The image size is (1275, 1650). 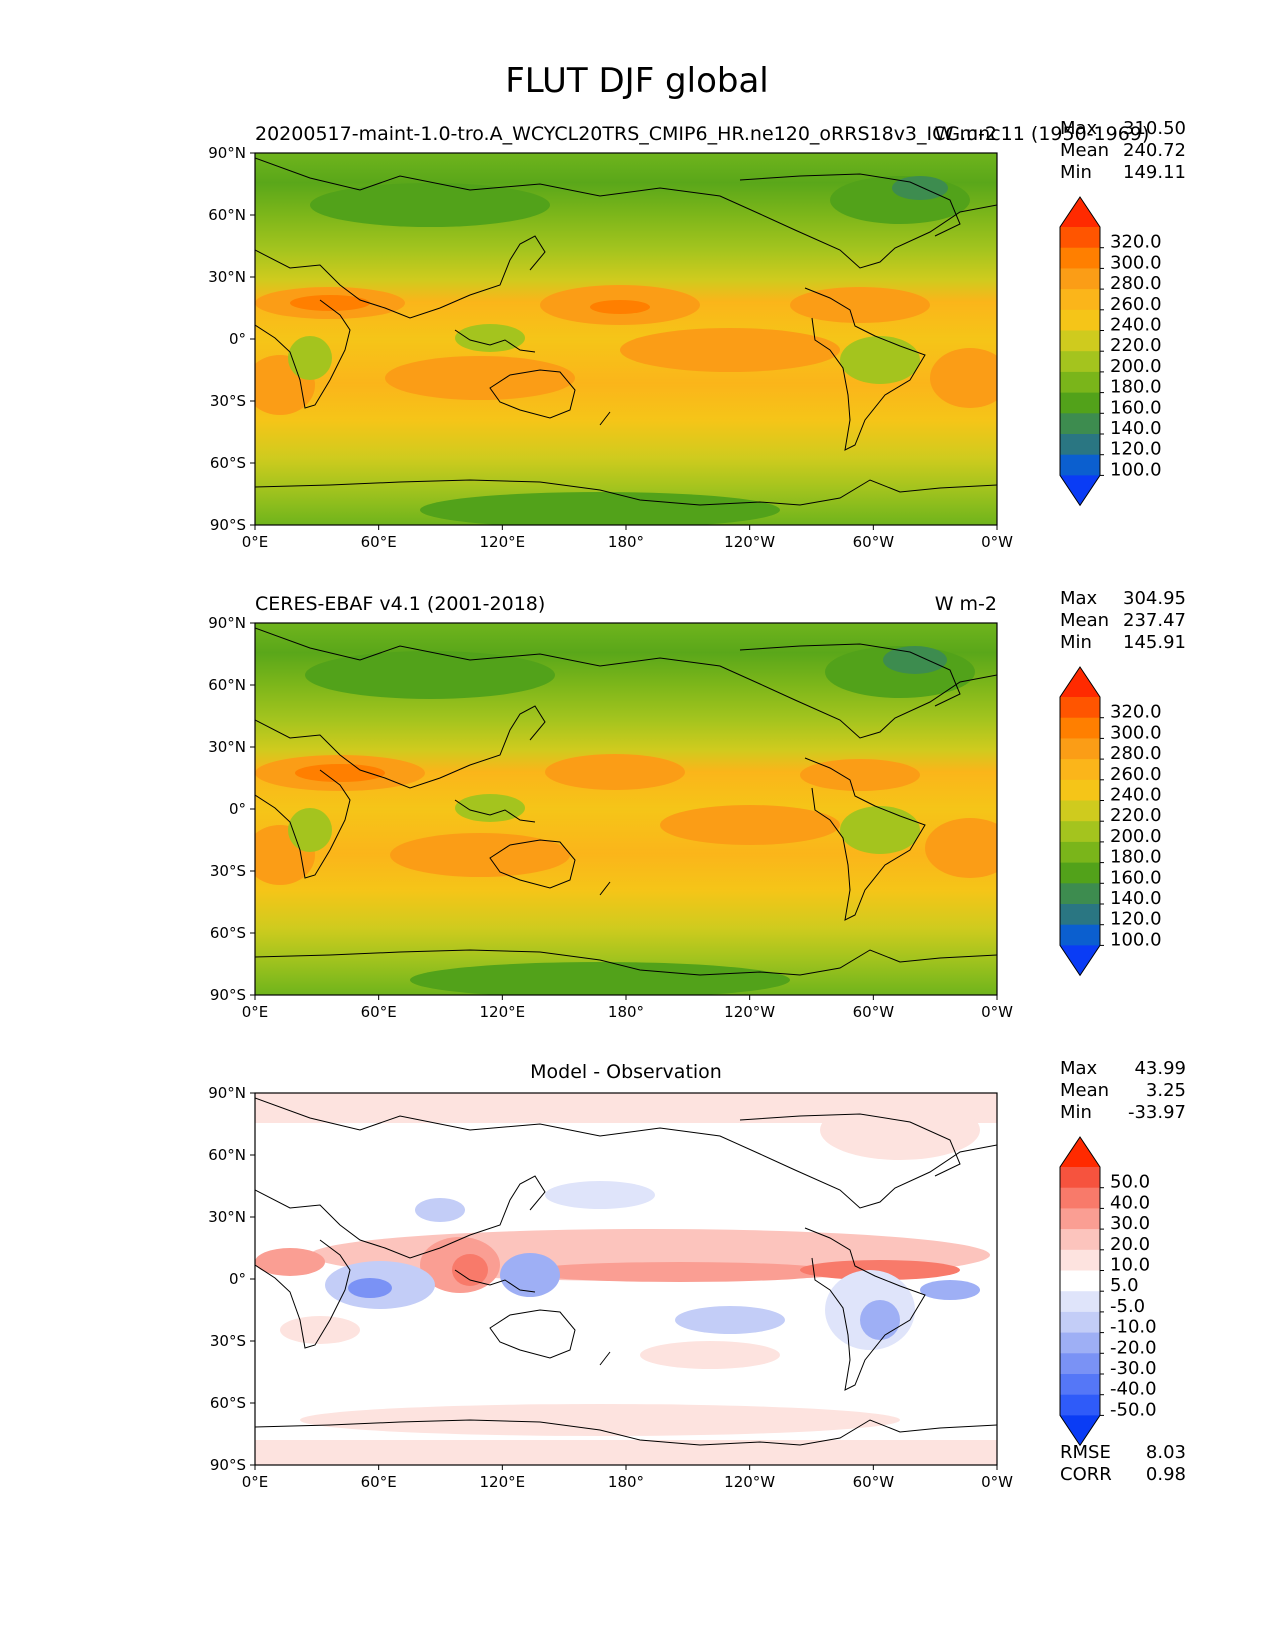 I want to click on stat-min-value: 149.11, so click(x=1154, y=172).